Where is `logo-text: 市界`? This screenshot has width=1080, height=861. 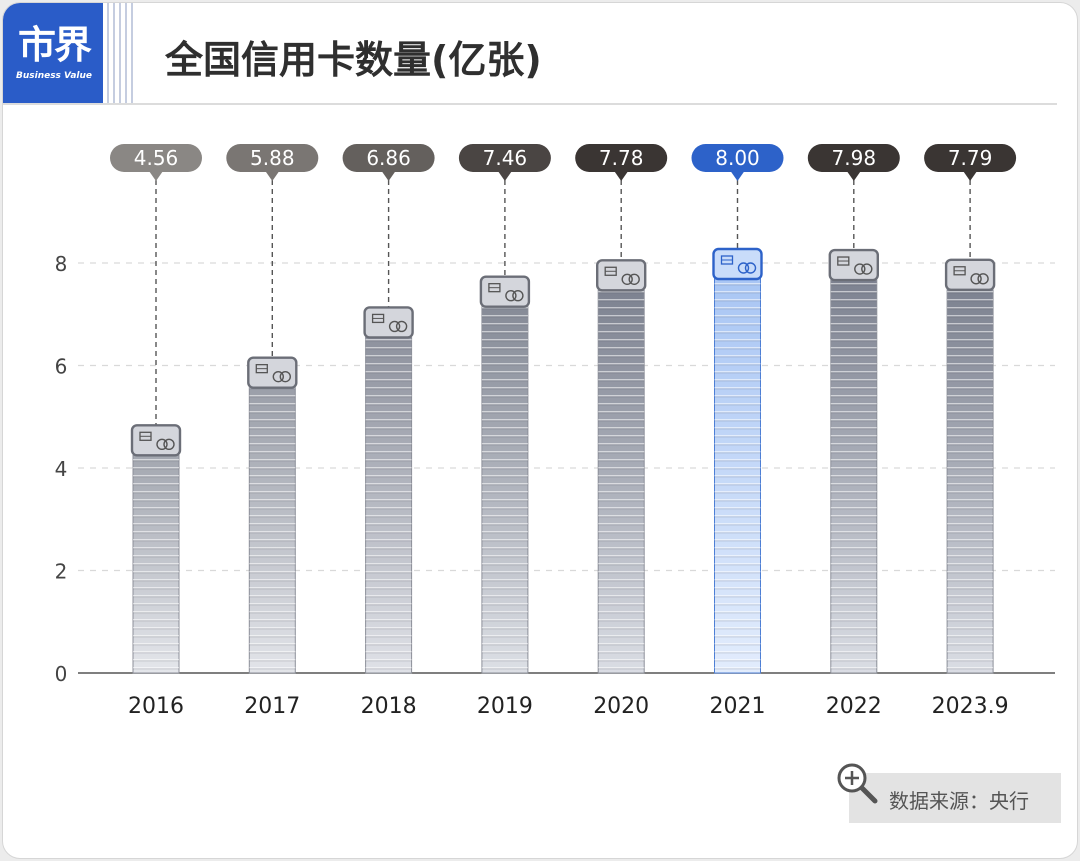 logo-text: 市界 is located at coordinates (54, 45).